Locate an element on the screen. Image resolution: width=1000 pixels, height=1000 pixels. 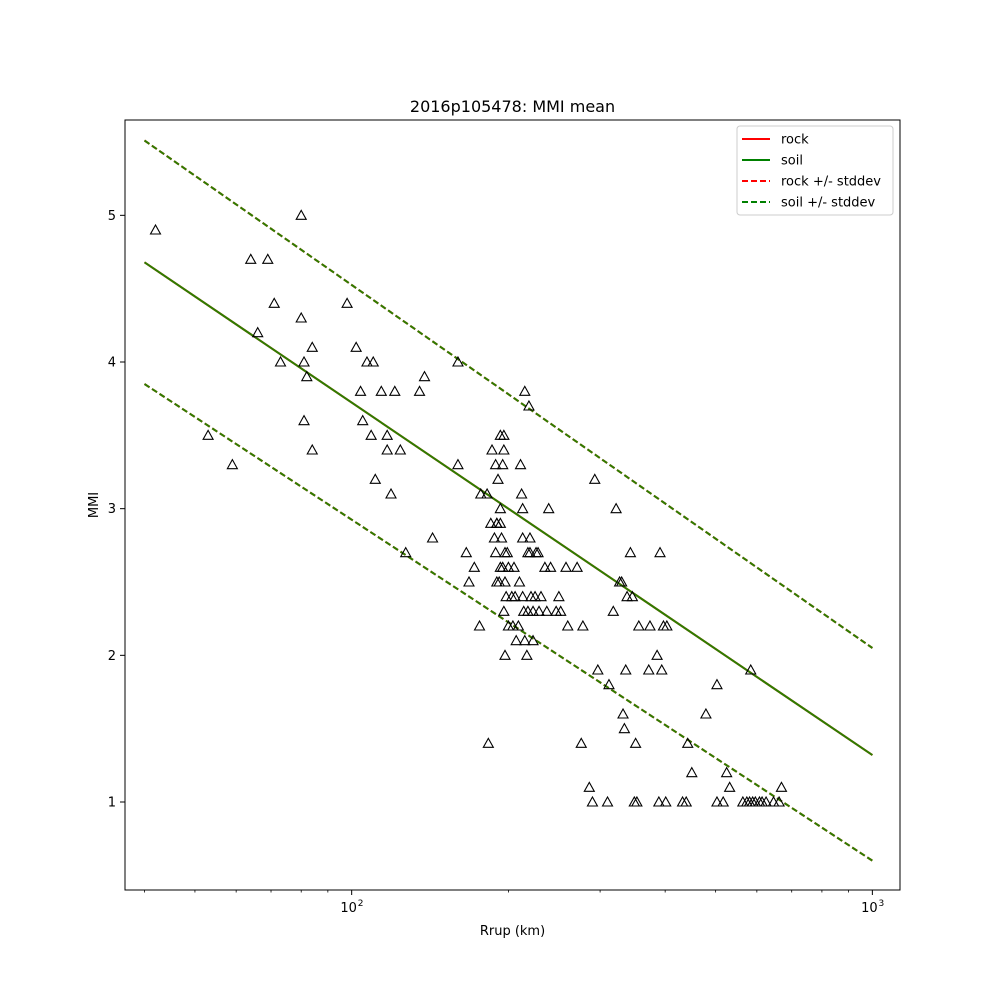
legend-frame is located at coordinates (815, 170).